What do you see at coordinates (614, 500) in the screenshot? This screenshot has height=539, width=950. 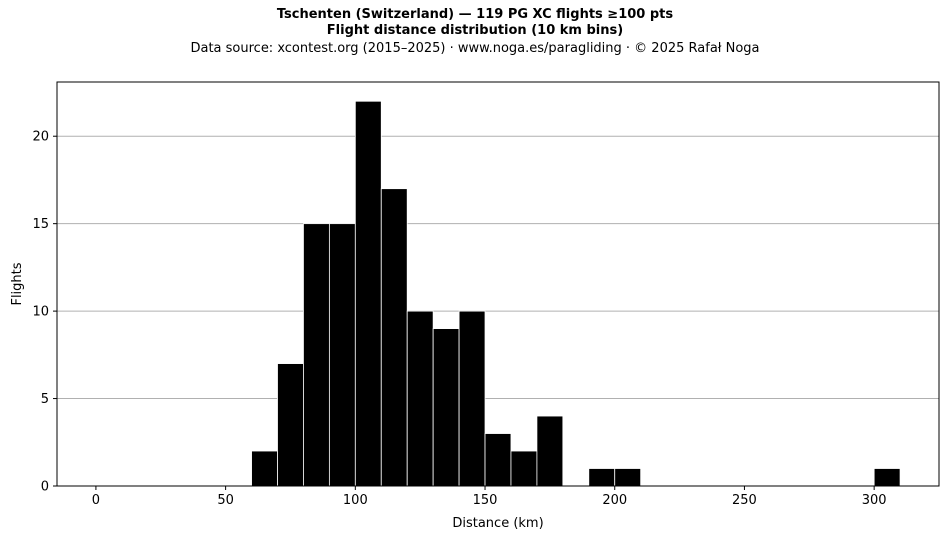 I see `x-tick-label: 200` at bounding box center [614, 500].